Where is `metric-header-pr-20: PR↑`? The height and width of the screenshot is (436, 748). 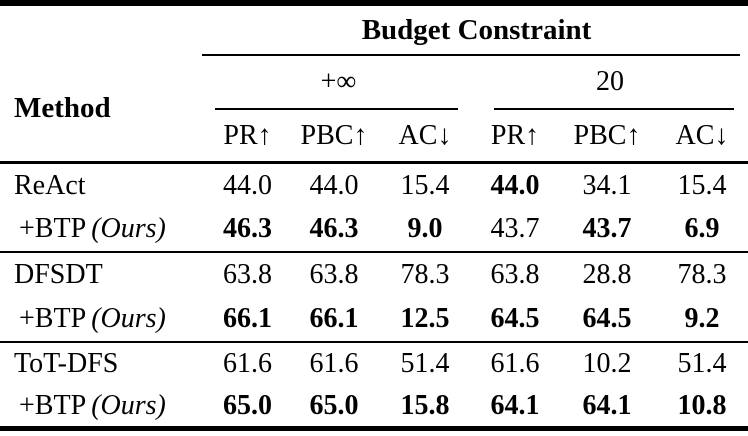
metric-header-pr-20: PR↑ is located at coordinates (515, 135).